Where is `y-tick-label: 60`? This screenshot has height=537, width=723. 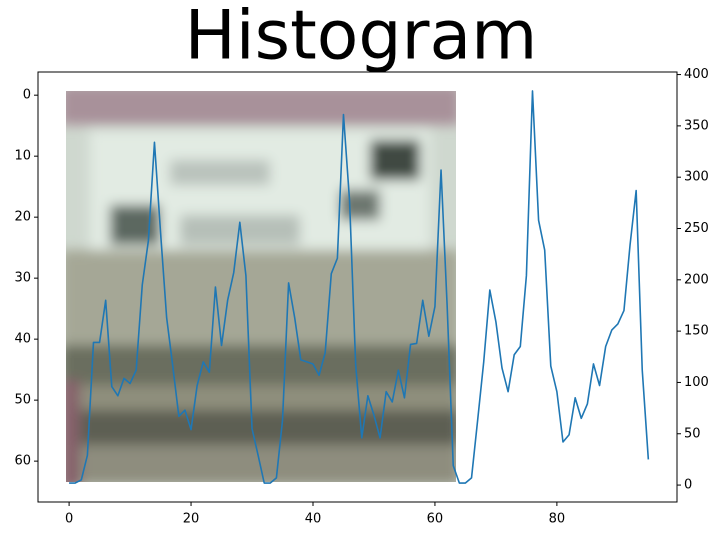
y-tick-label: 60 is located at coordinates (22, 461).